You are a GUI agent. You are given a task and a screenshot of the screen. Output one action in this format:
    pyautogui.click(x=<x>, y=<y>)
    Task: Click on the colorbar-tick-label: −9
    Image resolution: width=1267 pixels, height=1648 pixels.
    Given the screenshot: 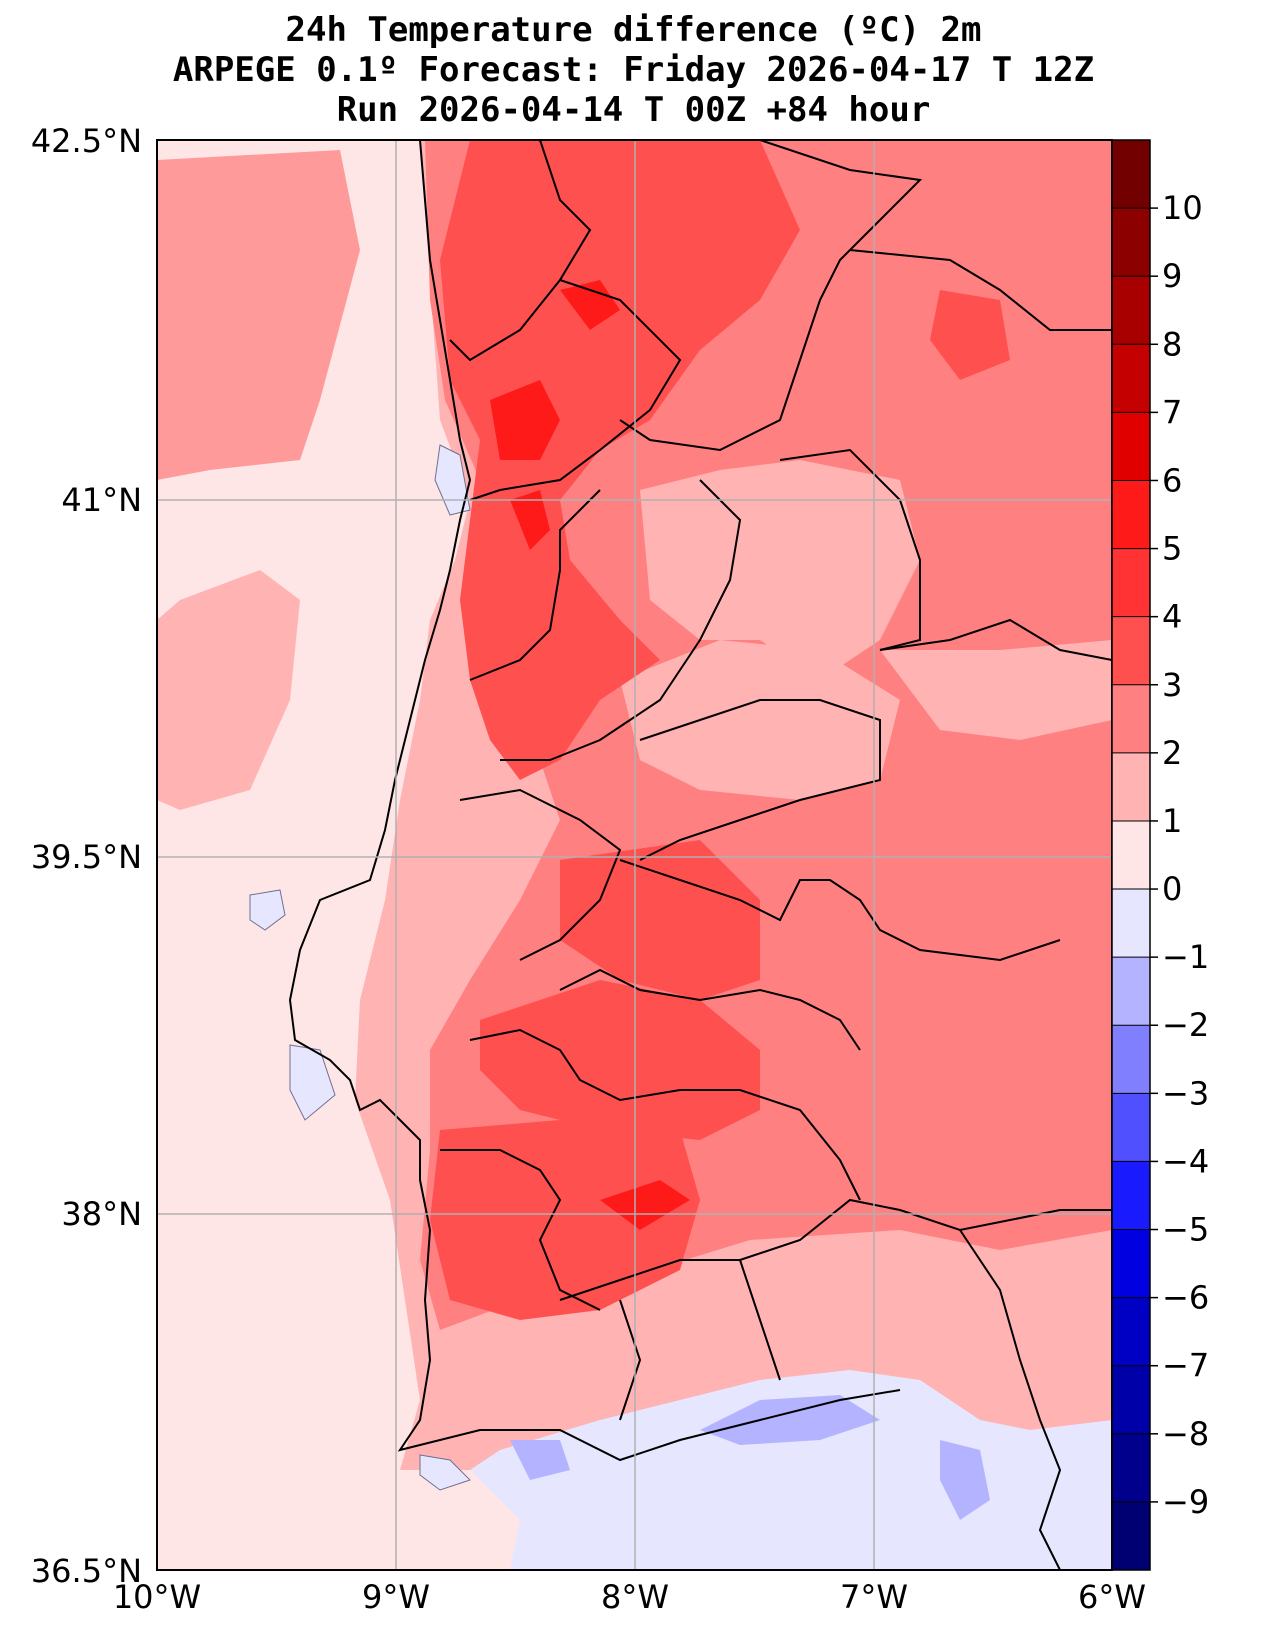 What is the action you would take?
    pyautogui.click(x=1185, y=1502)
    